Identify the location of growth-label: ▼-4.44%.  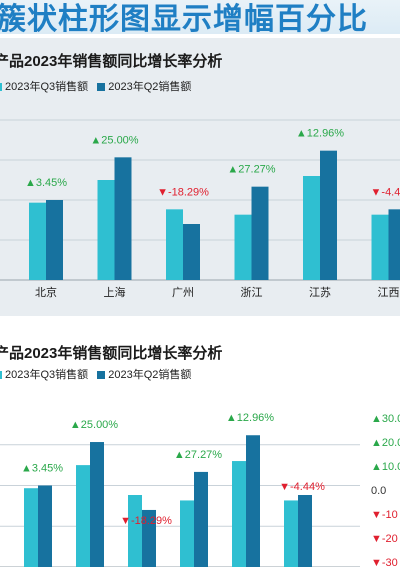
(302, 487).